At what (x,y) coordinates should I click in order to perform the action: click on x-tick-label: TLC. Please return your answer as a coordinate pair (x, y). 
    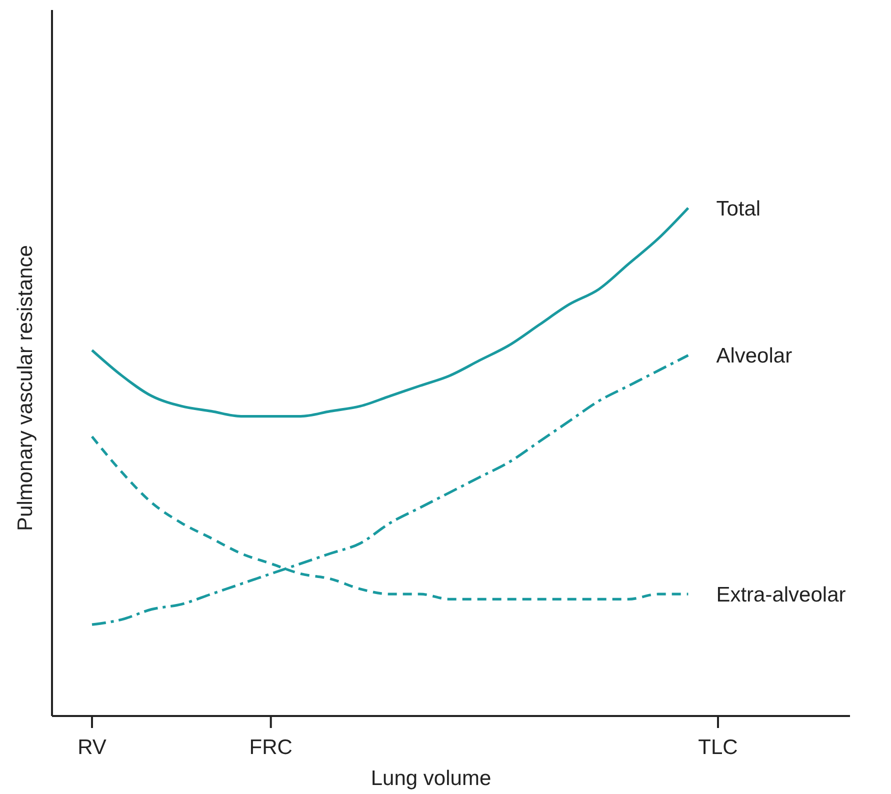
    Looking at the image, I should click on (718, 747).